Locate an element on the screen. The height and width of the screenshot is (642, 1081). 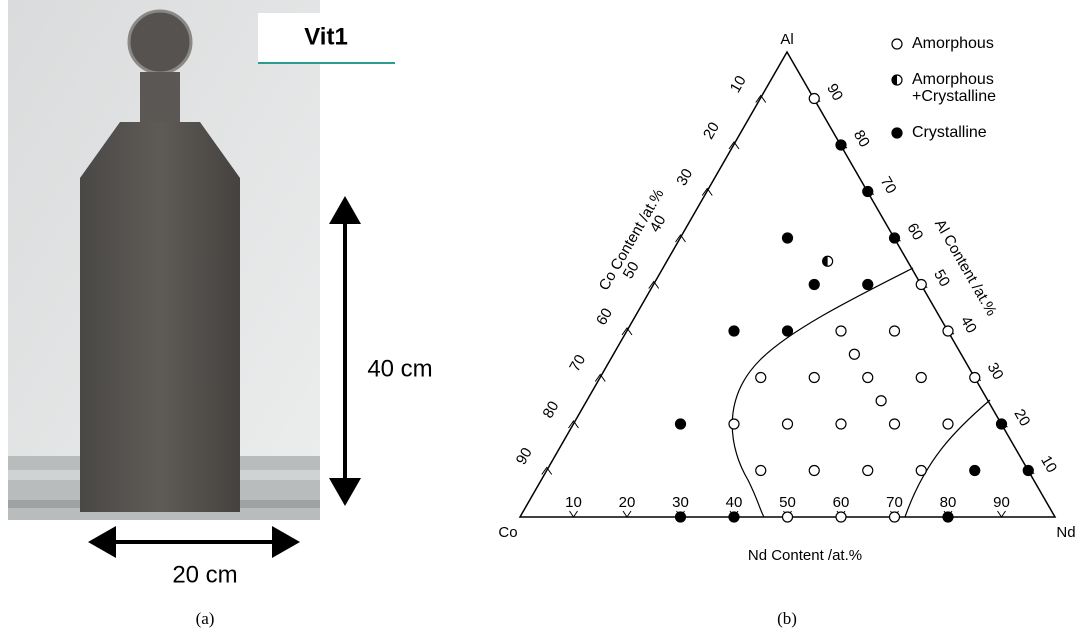
height-label: 40 cm is located at coordinates (399, 368).